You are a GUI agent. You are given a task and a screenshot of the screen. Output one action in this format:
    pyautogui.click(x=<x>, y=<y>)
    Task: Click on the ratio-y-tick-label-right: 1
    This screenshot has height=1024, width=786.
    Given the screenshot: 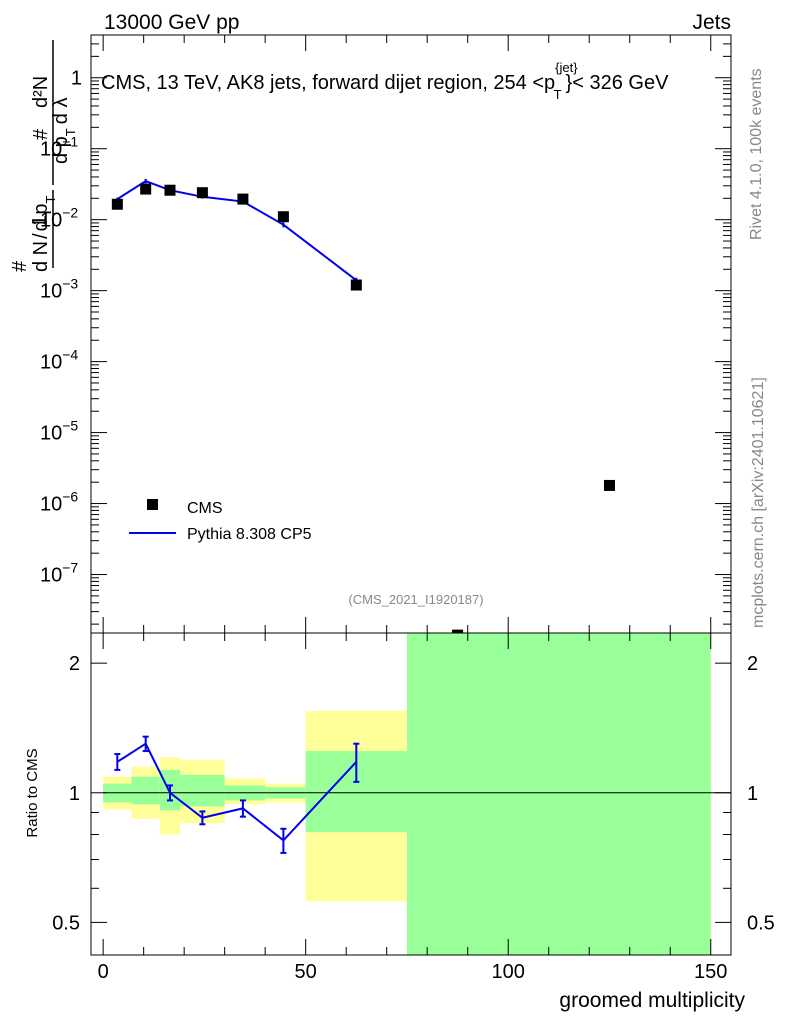 What is the action you would take?
    pyautogui.click(x=752, y=794)
    